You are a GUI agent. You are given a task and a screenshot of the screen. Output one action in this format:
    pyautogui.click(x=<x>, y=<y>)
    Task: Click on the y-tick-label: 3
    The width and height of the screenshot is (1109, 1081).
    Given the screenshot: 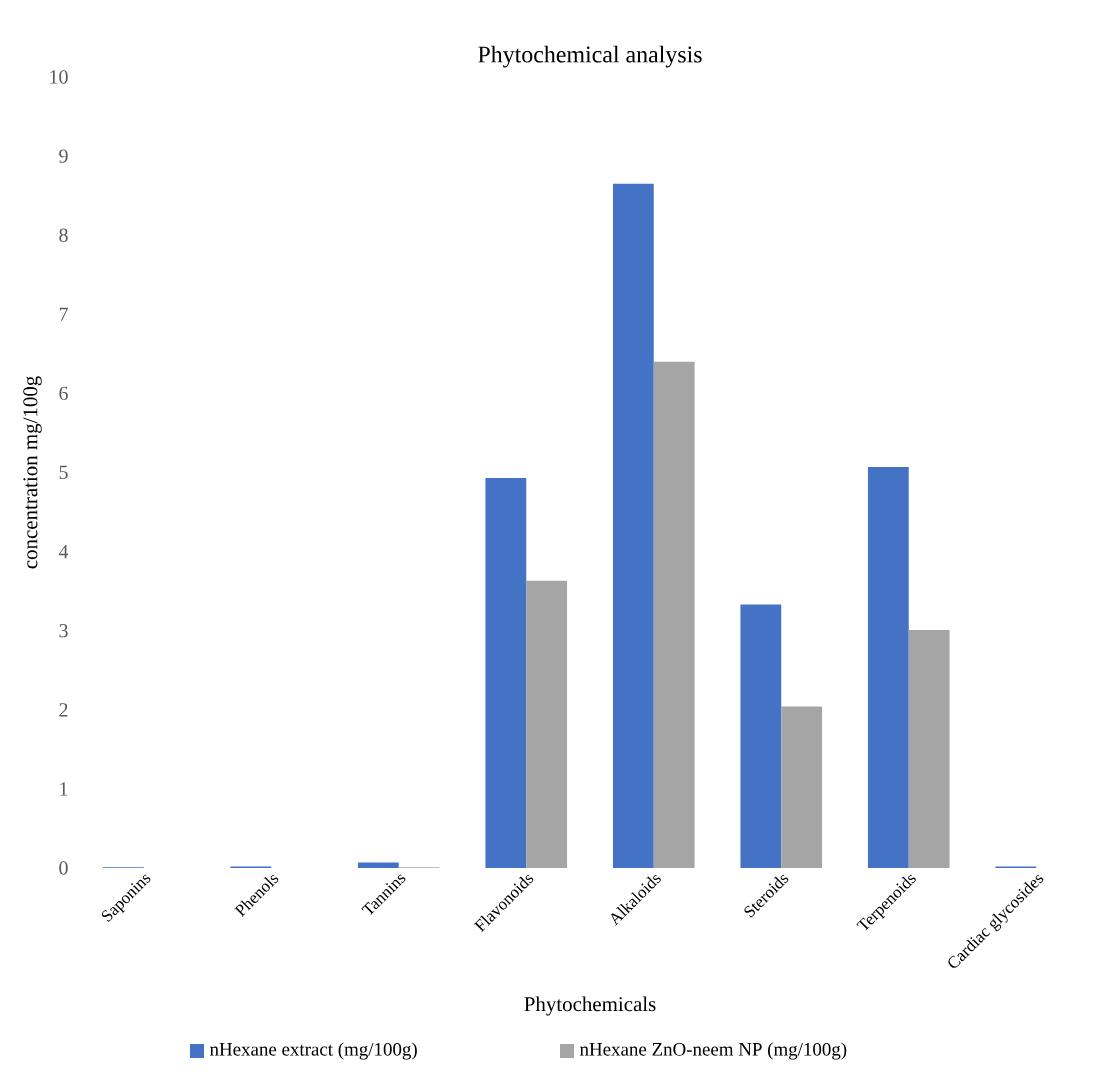 What is the action you would take?
    pyautogui.click(x=63, y=630)
    